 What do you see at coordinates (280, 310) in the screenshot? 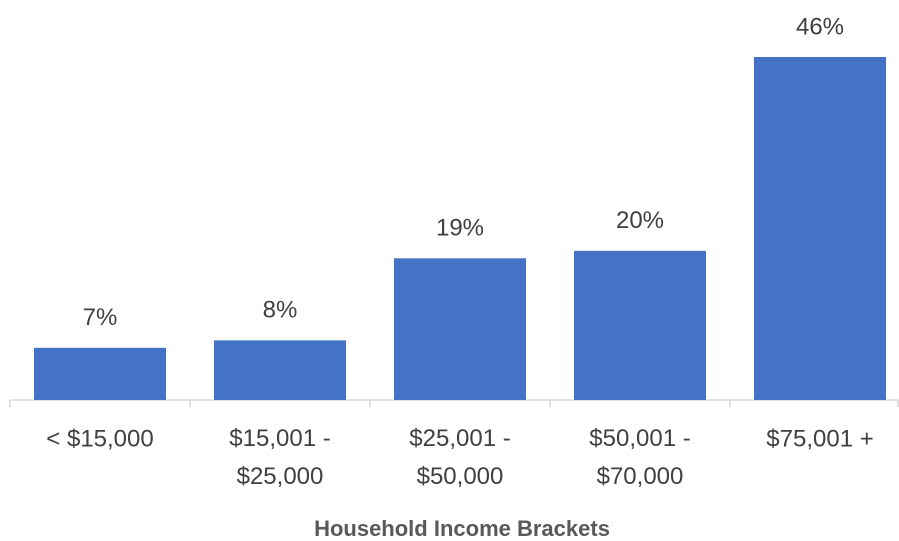
I see `data-label: 8%` at bounding box center [280, 310].